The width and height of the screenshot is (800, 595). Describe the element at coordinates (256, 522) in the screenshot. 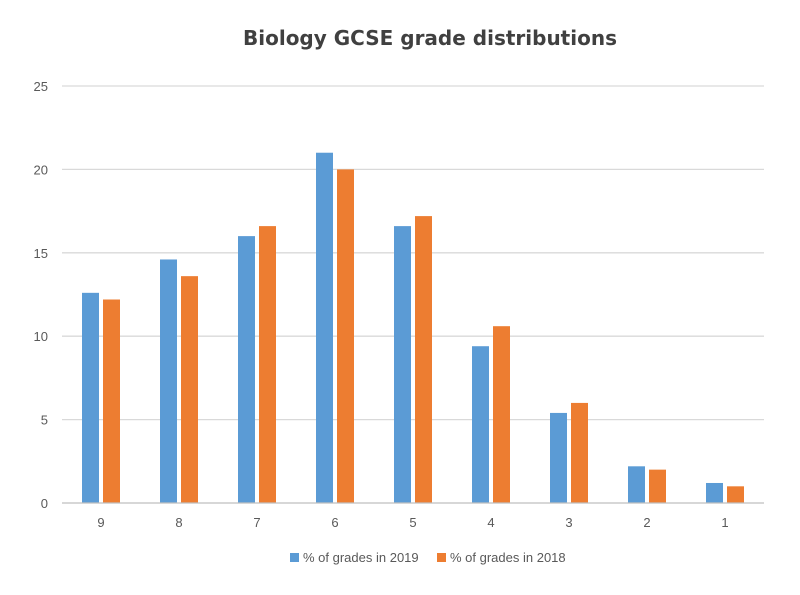

I see `x-tick-label: 7` at that location.